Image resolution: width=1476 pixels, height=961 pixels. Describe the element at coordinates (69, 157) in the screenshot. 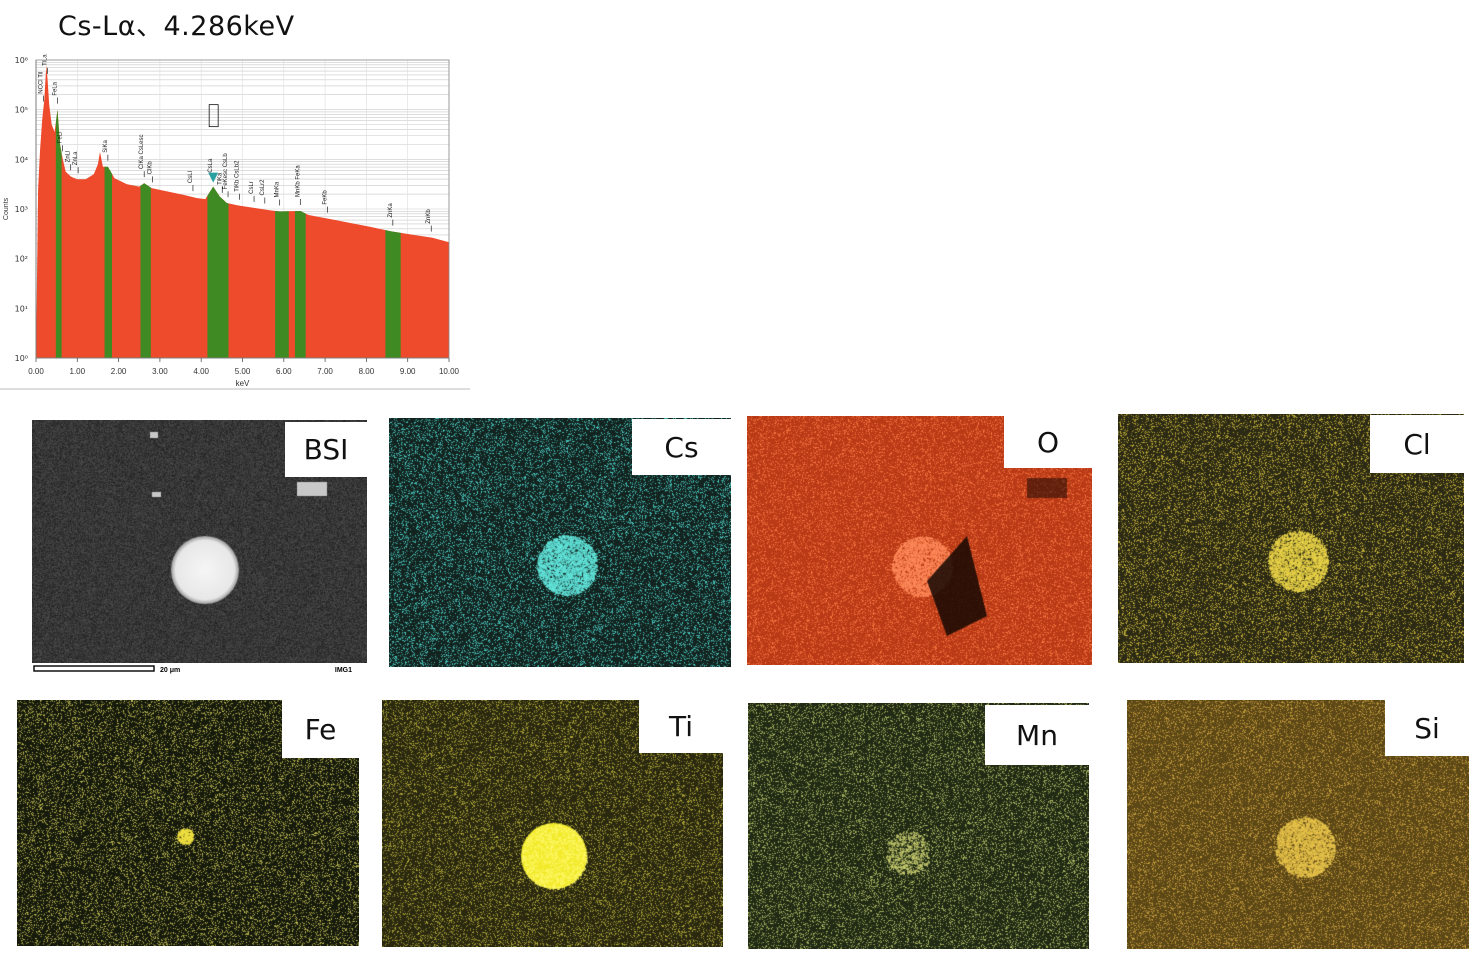

I see `peak-label: ZnLl` at that location.